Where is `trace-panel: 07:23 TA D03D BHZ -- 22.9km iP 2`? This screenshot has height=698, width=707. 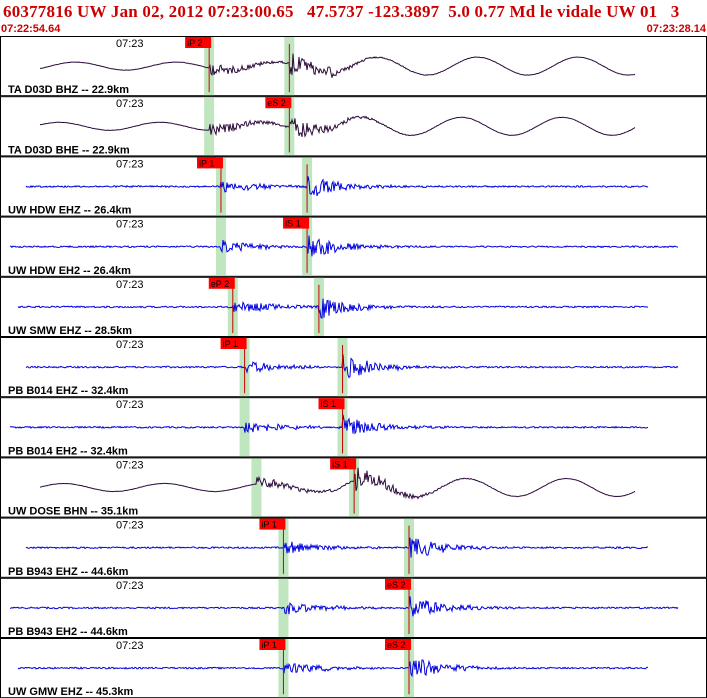 trace-panel: 07:23 TA D03D BHZ -- 22.9km iP 2 is located at coordinates (353, 66).